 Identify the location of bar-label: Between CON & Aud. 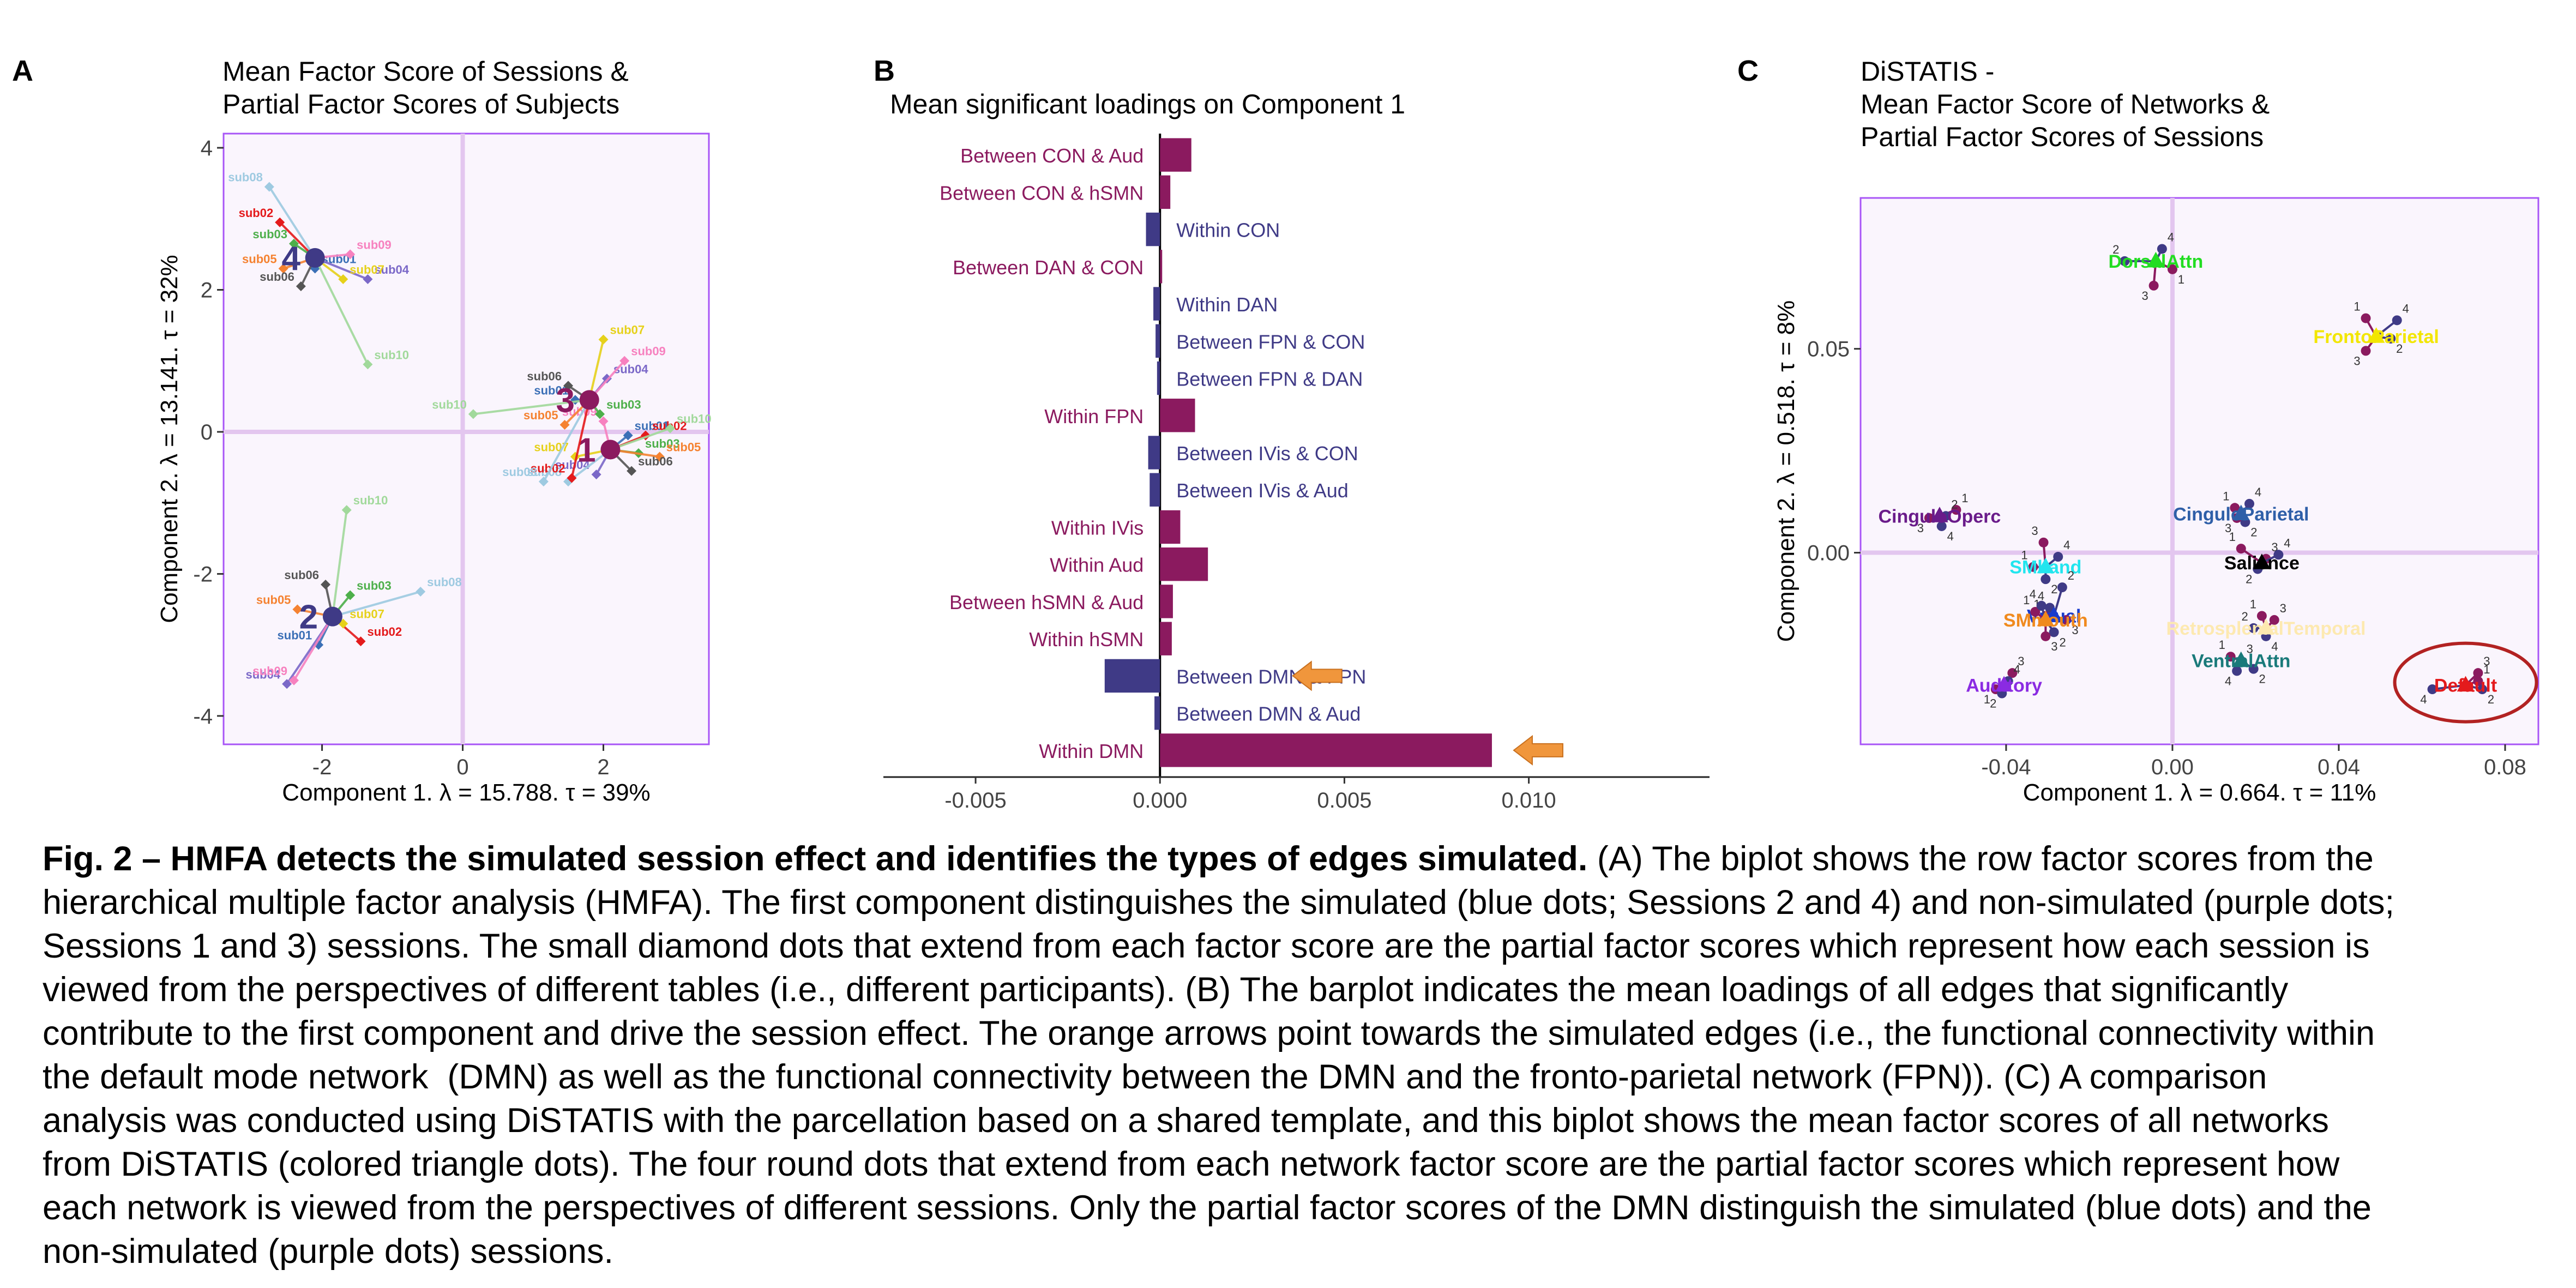
(1051, 156).